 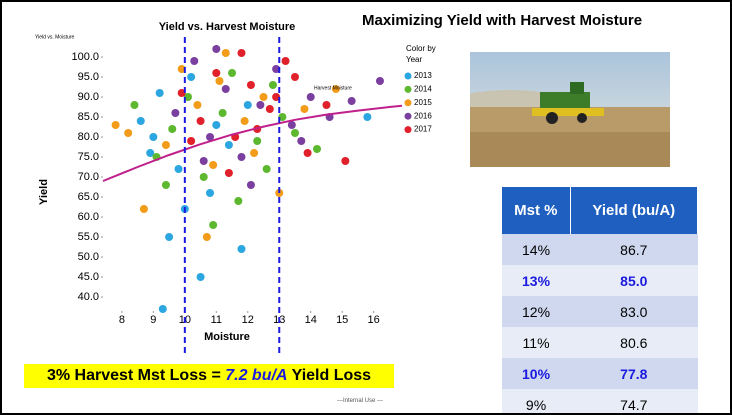 What do you see at coordinates (414, 59) in the screenshot?
I see `legend-title: Year` at bounding box center [414, 59].